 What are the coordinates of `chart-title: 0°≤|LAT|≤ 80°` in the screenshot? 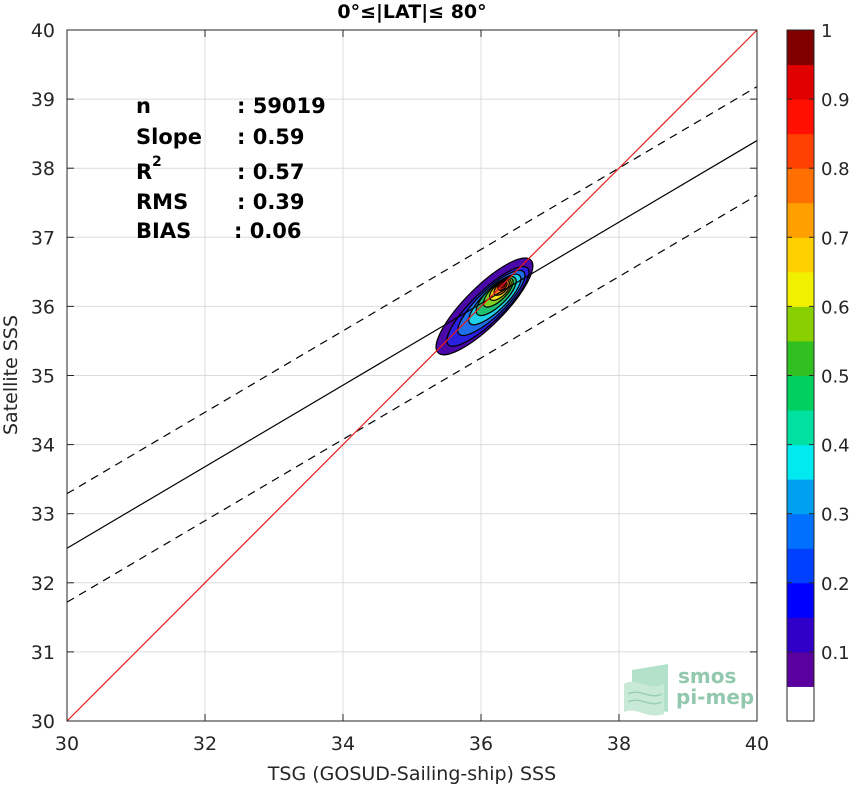 It's located at (411, 12).